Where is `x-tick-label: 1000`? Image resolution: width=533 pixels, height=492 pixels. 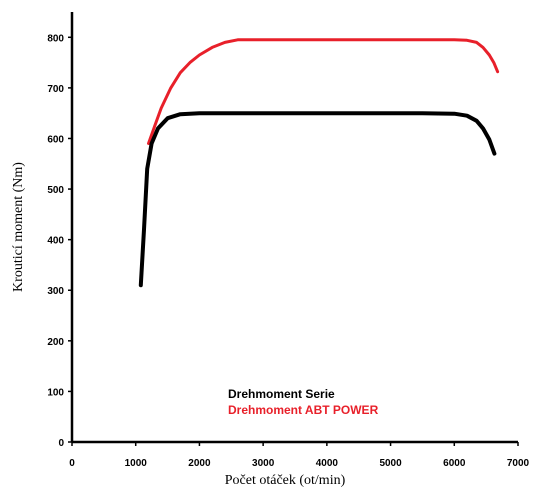
x-tick-label: 1000 is located at coordinates (136, 463).